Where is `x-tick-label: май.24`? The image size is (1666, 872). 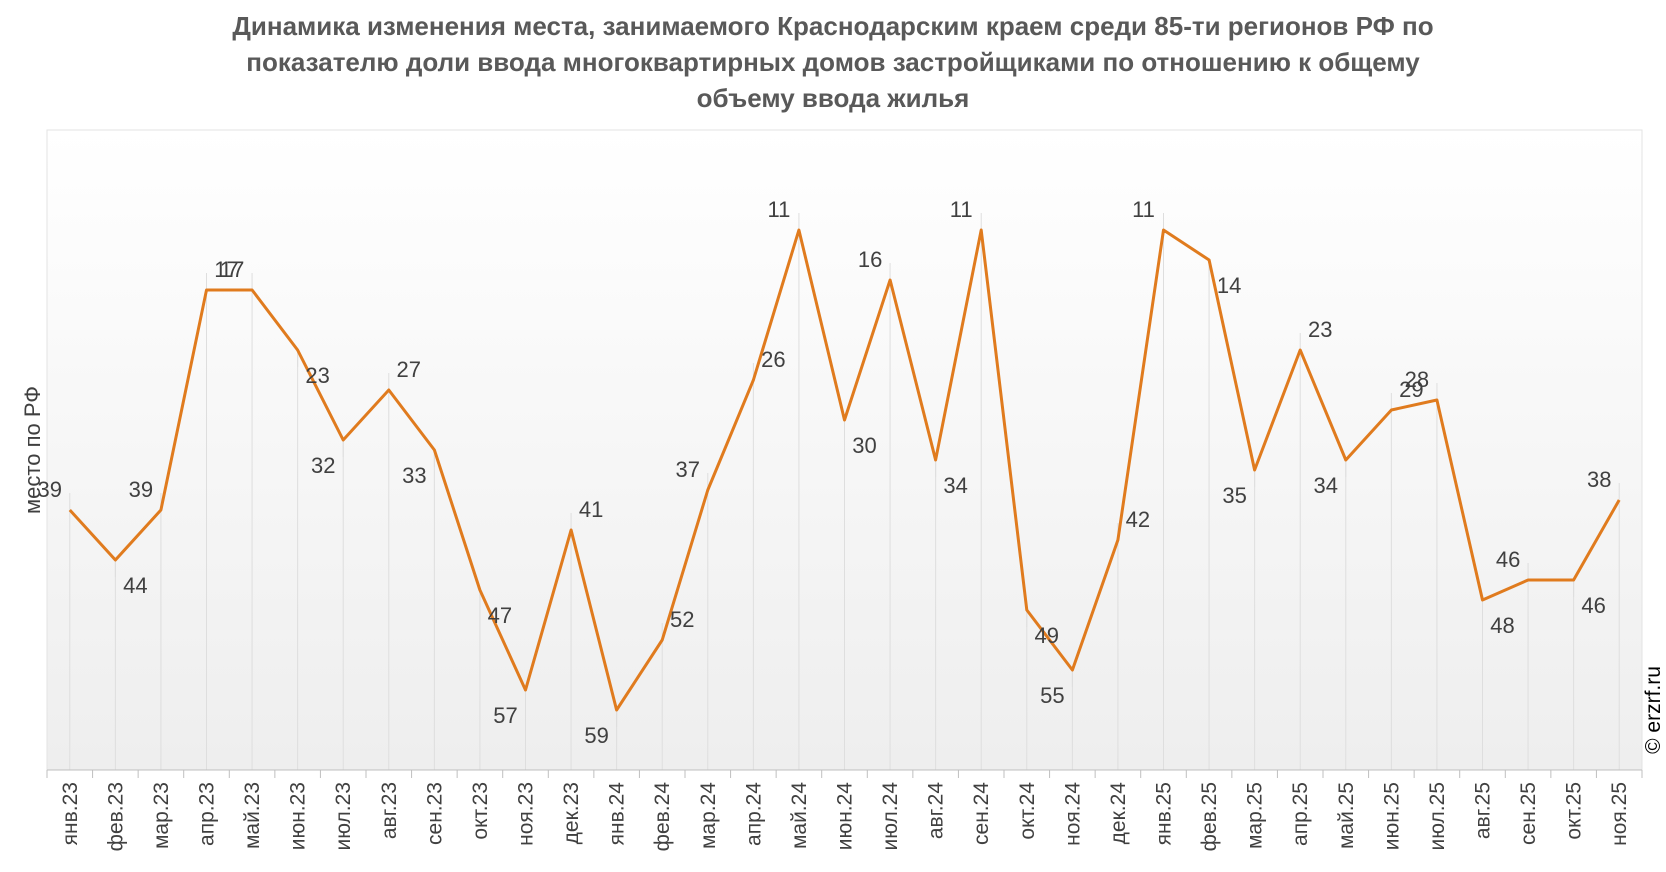
x-tick-label: май.24 is located at coordinates (799, 815).